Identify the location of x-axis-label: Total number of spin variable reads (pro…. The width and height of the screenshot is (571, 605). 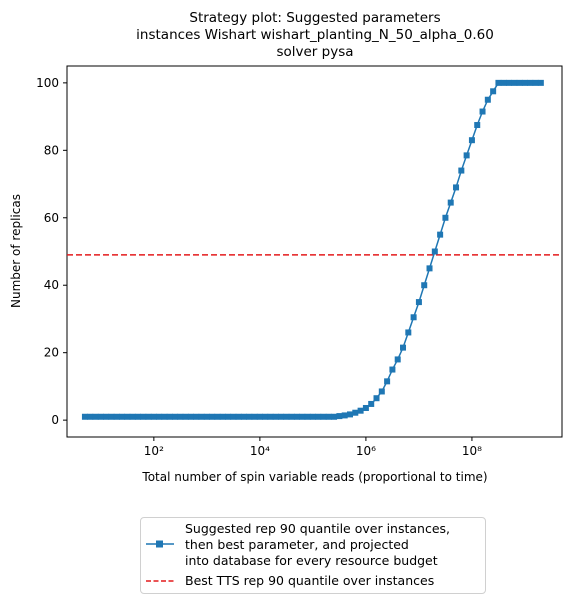
(314, 477).